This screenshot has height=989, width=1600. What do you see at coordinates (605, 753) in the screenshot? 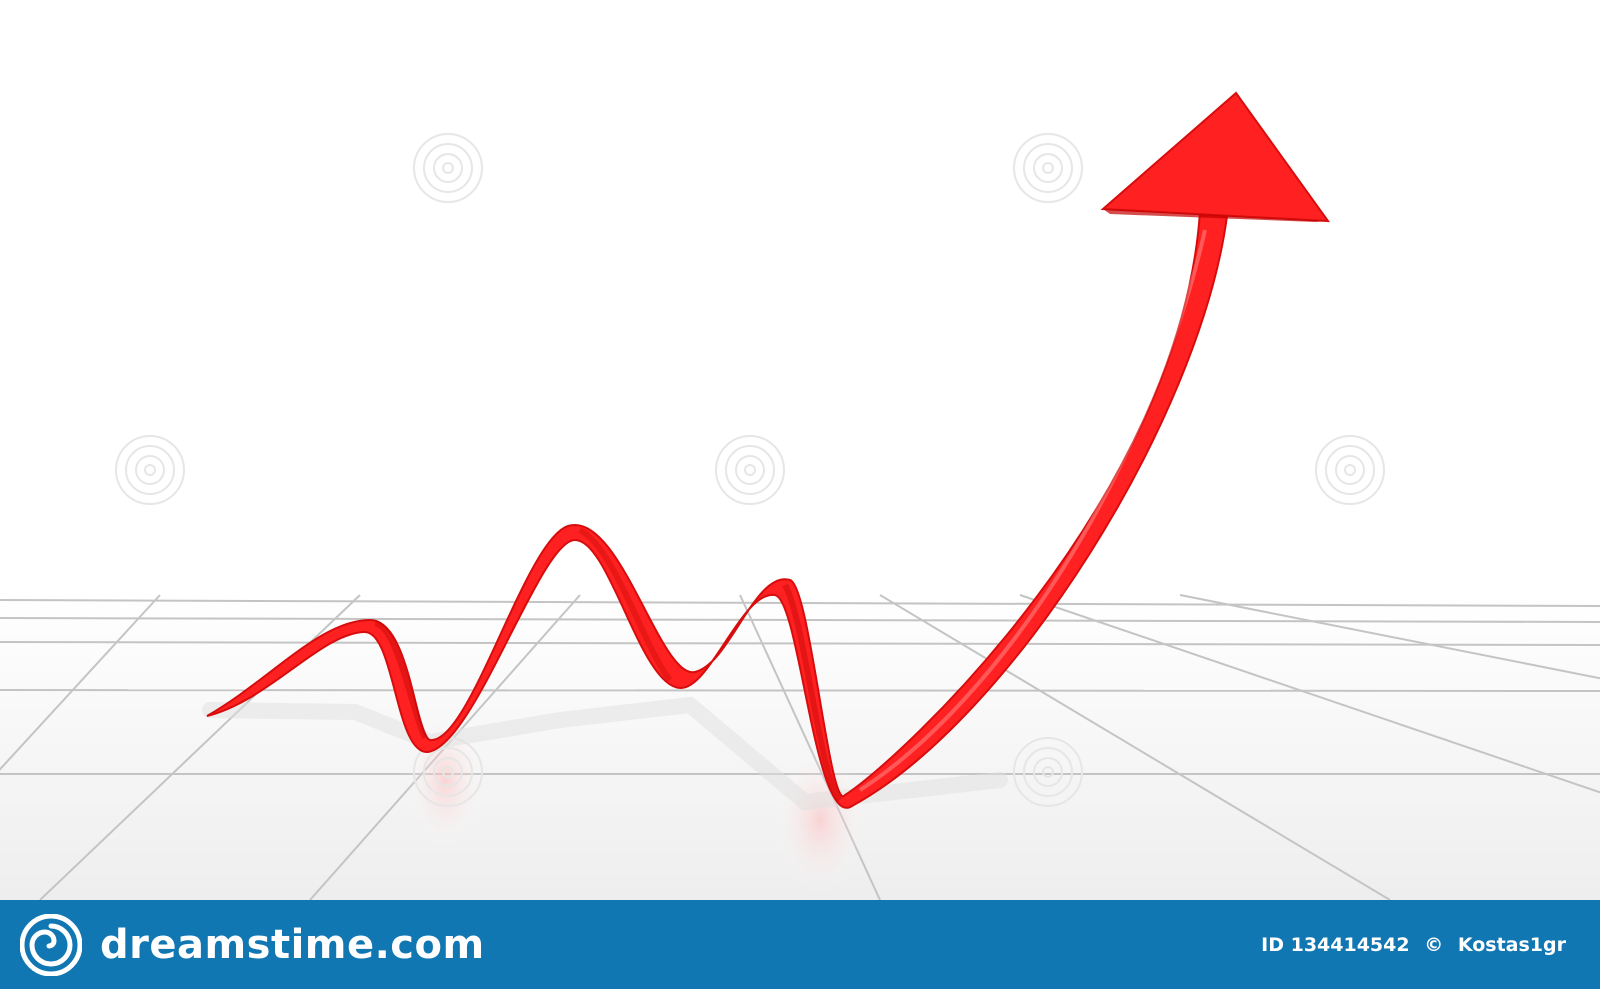
I see `wave-shadow` at bounding box center [605, 753].